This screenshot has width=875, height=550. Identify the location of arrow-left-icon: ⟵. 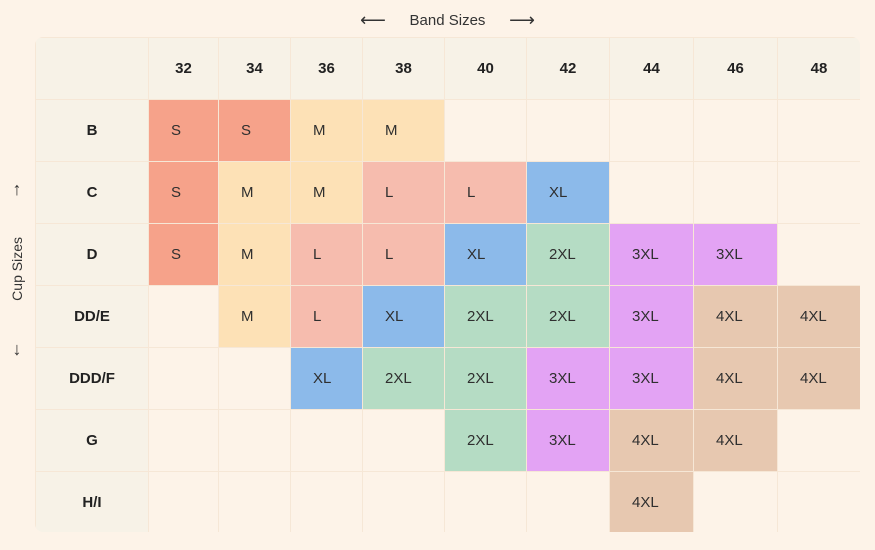
(373, 20).